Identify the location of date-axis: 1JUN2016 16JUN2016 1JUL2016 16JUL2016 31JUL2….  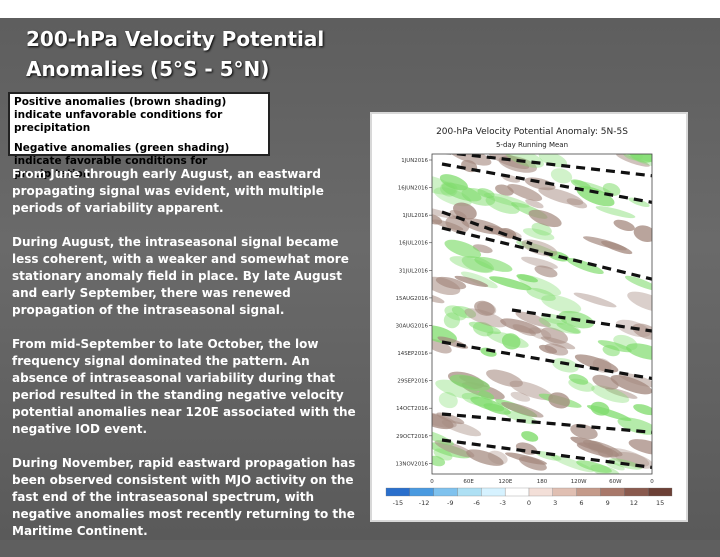
(414, 312).